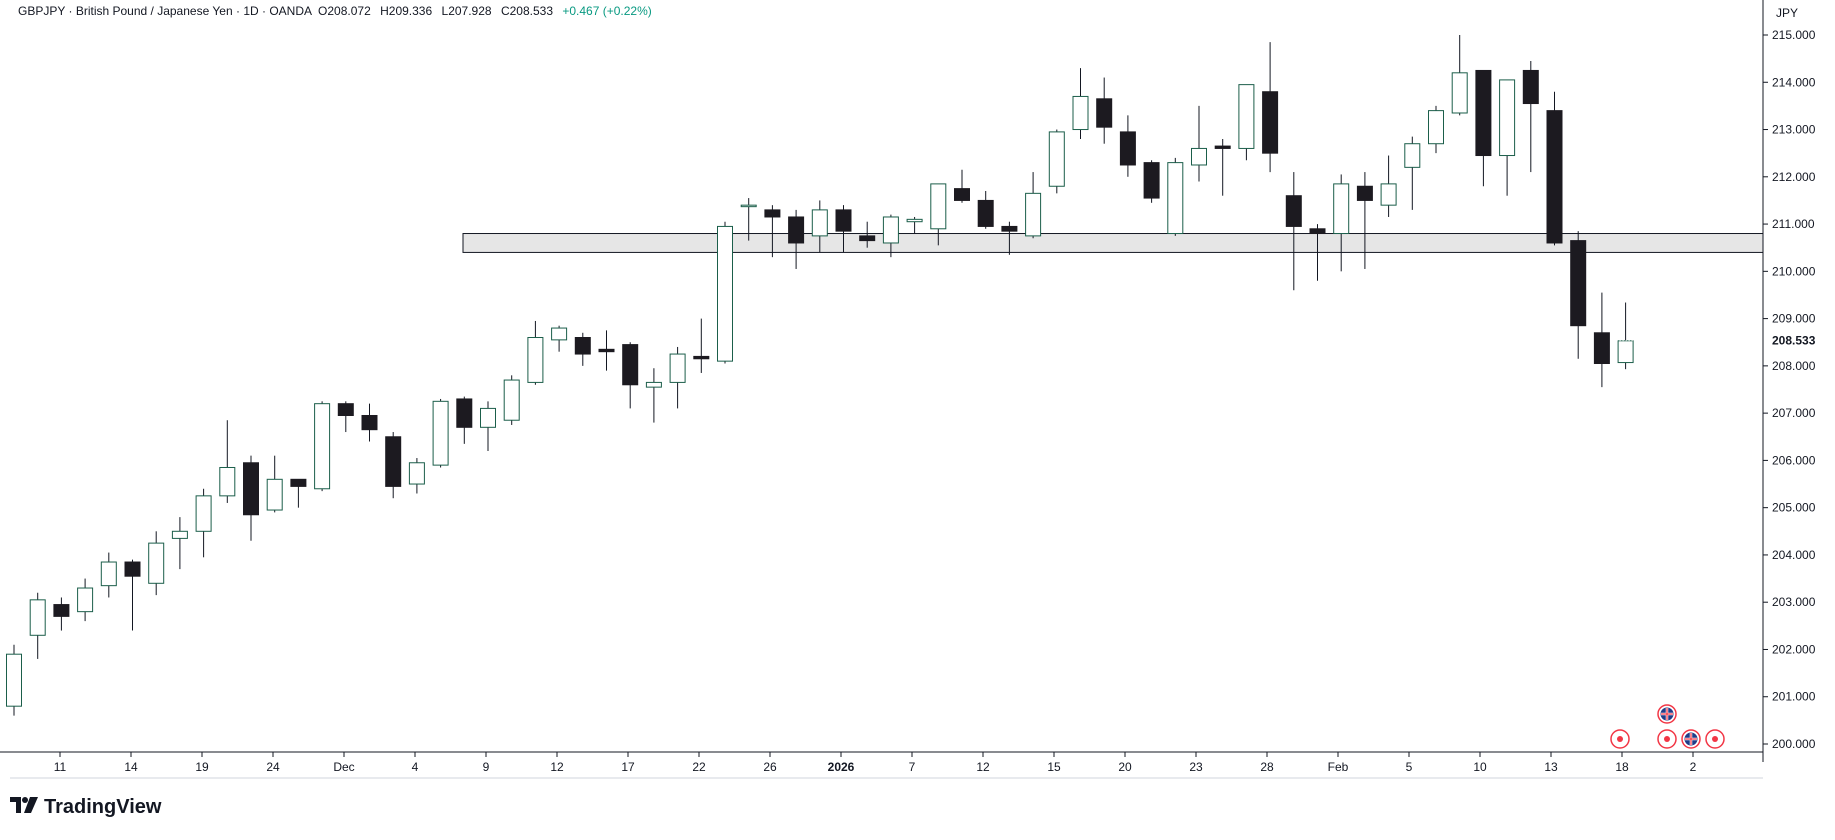 This screenshot has width=1835, height=840. What do you see at coordinates (1196, 767) in the screenshot?
I see `time-tick-label: 23` at bounding box center [1196, 767].